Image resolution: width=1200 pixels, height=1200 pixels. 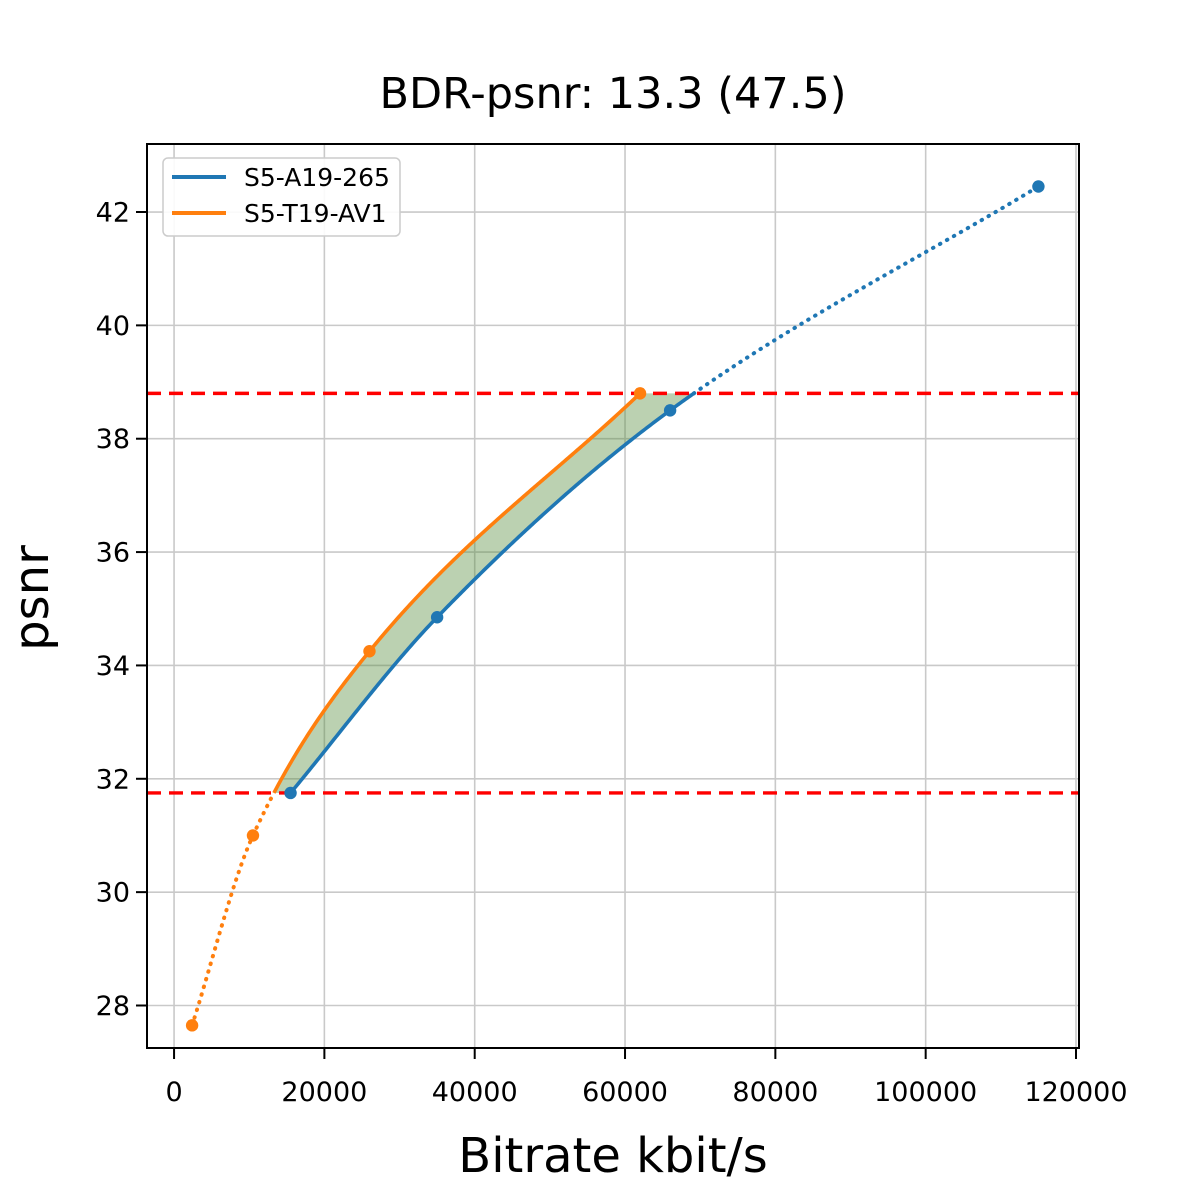 I want to click on y-tick-label: 28, so click(x=113, y=1006).